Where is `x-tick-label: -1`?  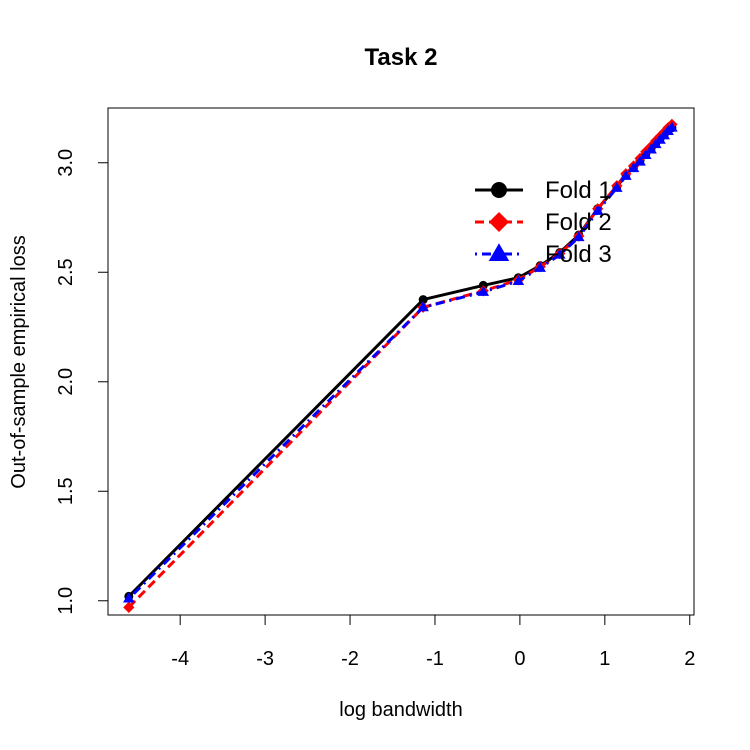 x-tick-label: -1 is located at coordinates (435, 659).